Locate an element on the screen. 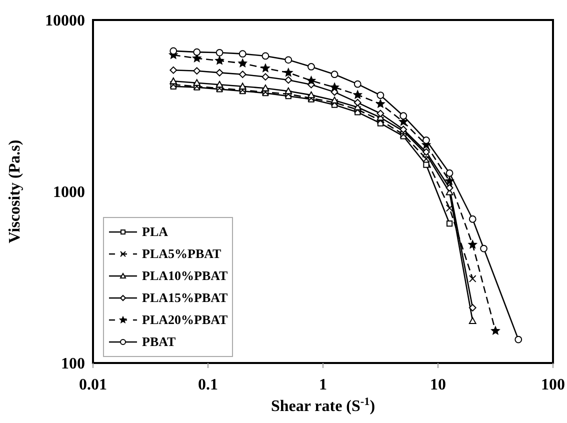  y-tick-label: 10000 is located at coordinates (65, 21).